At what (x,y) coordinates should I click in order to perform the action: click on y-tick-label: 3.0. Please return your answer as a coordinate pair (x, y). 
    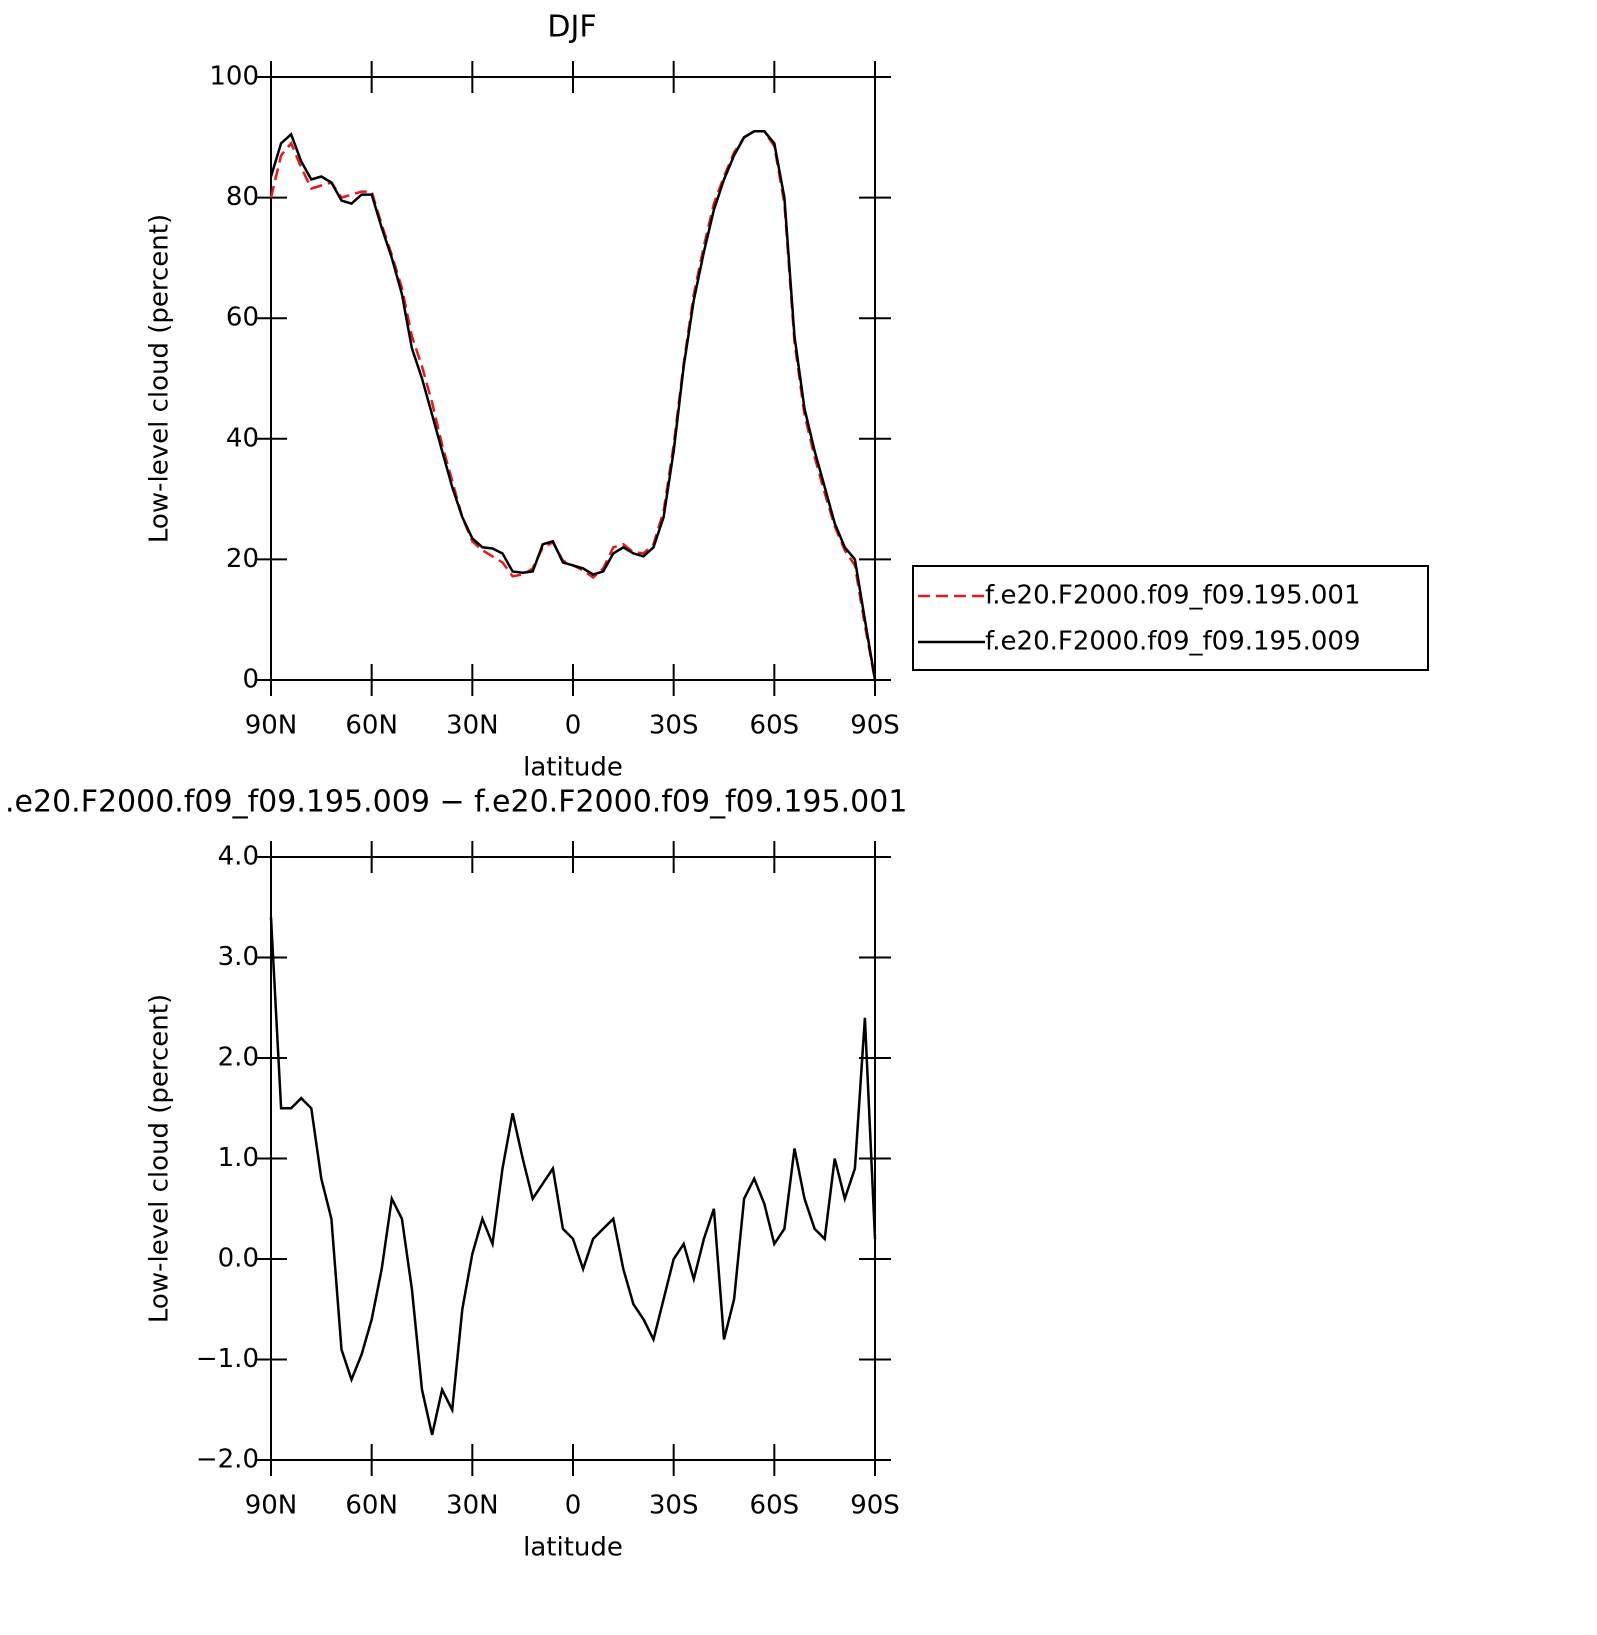
    Looking at the image, I should click on (238, 957).